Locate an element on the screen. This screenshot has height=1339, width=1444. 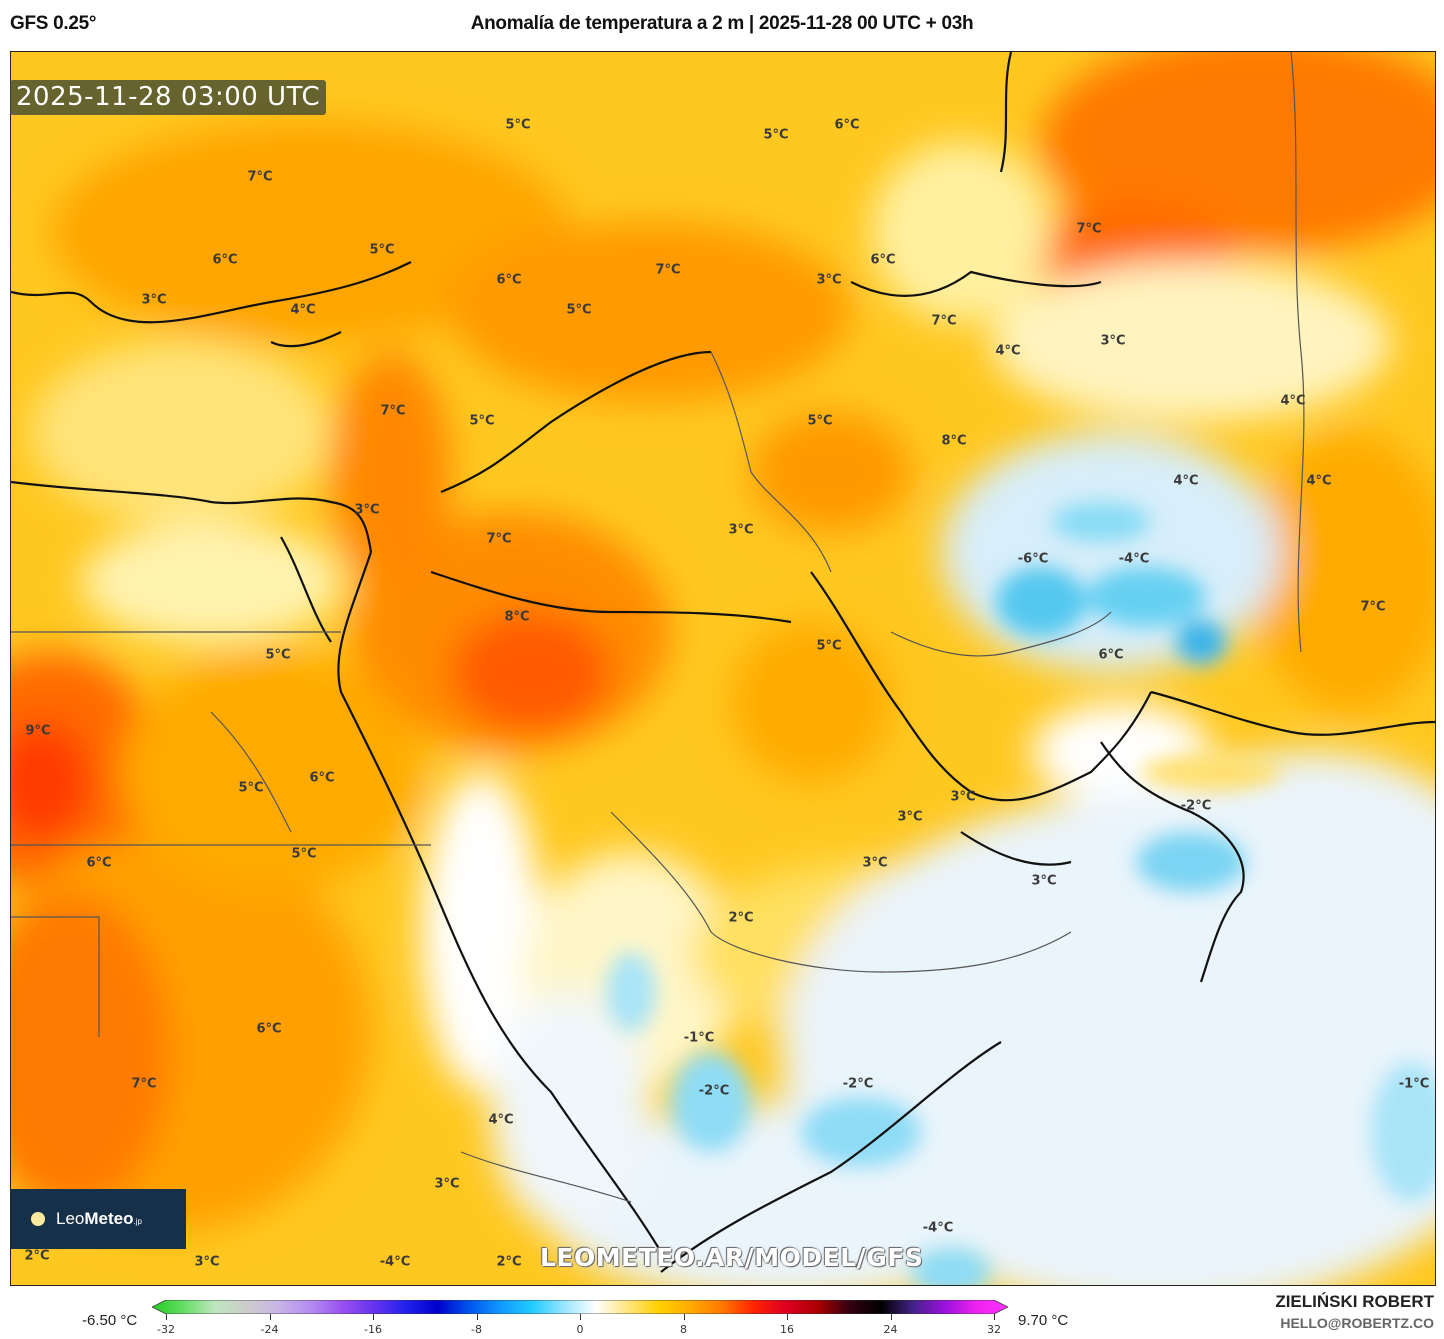
colorbar-tick-label: 24 is located at coordinates (890, 1329).